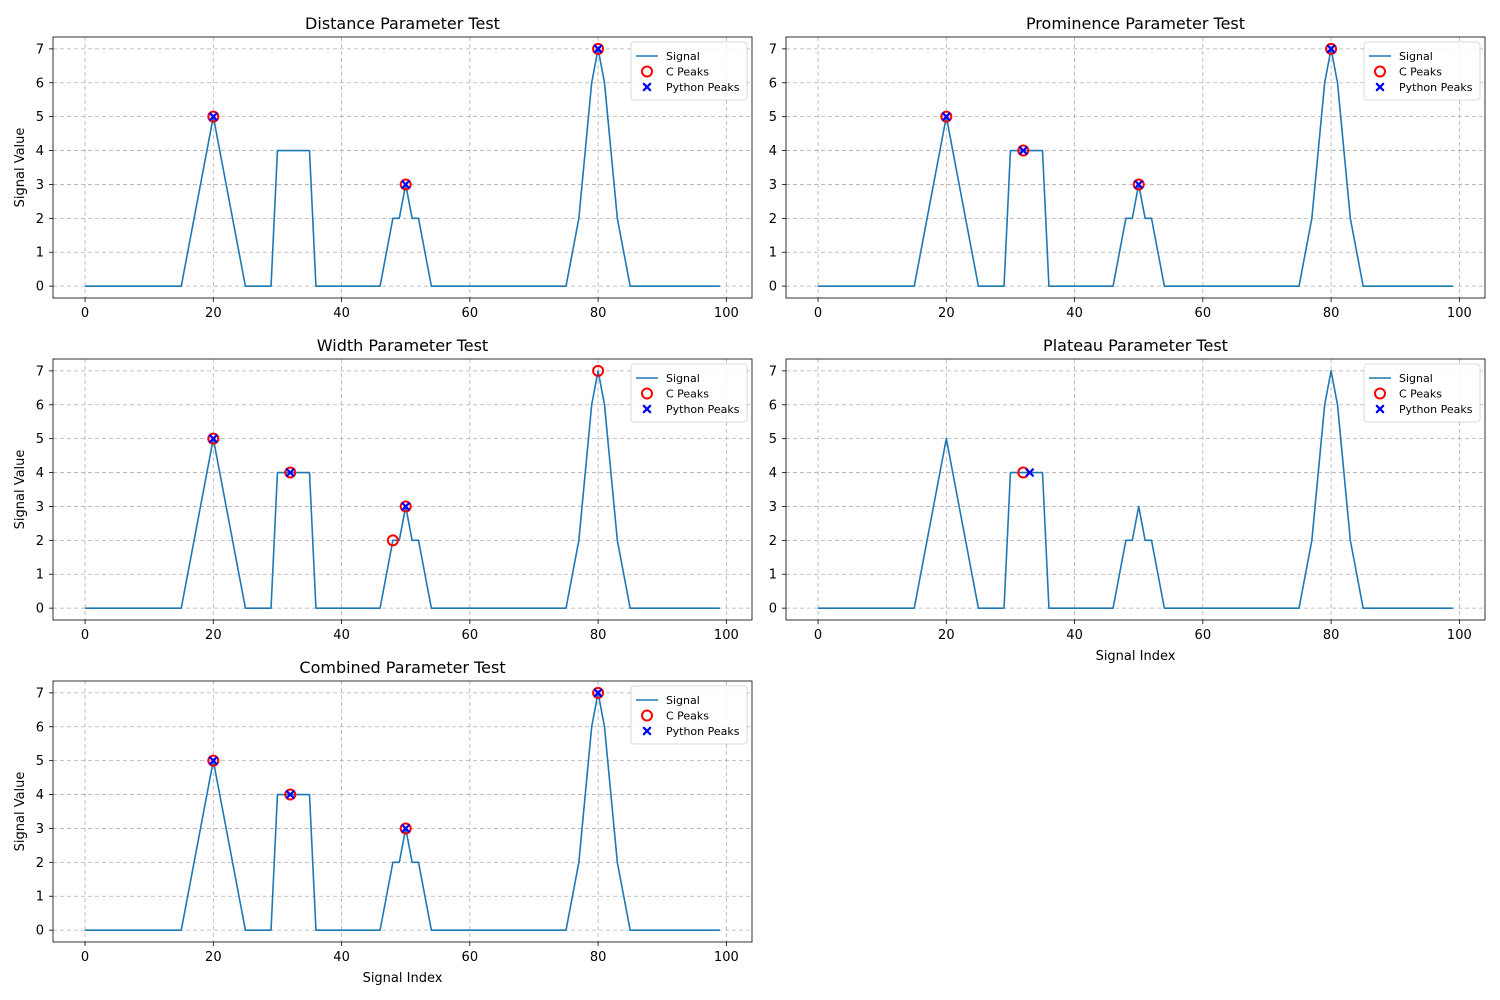 The image size is (1500, 1000). I want to click on subplot-title: Combined Parameter Test, so click(402, 667).